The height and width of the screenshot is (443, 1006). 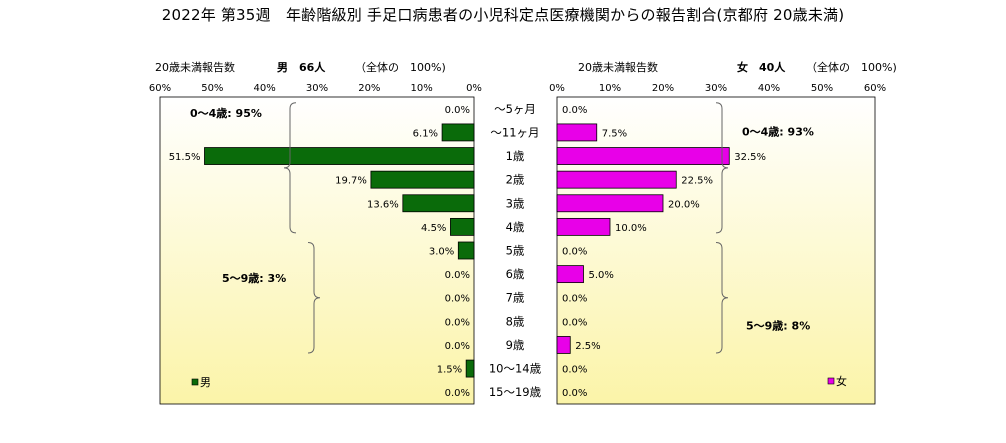 I want to click on male-data-label: 19.7%, so click(x=351, y=181).